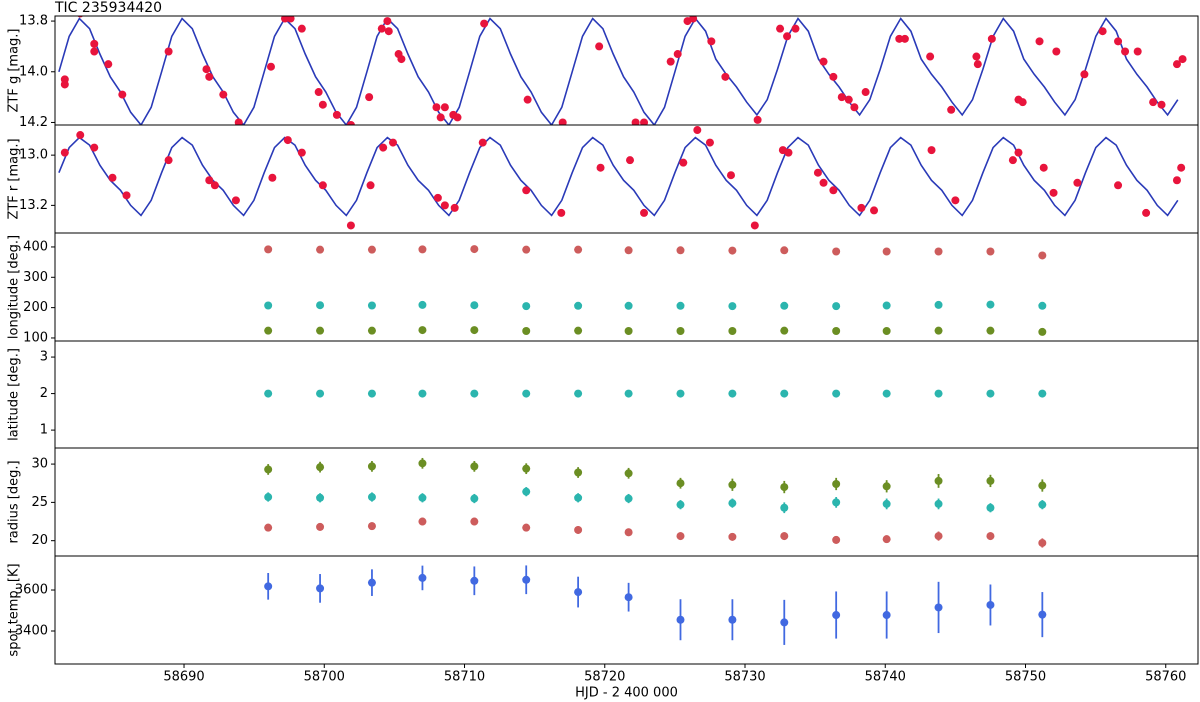  I want to click on y-tick-label: 3600, so click(31, 590).